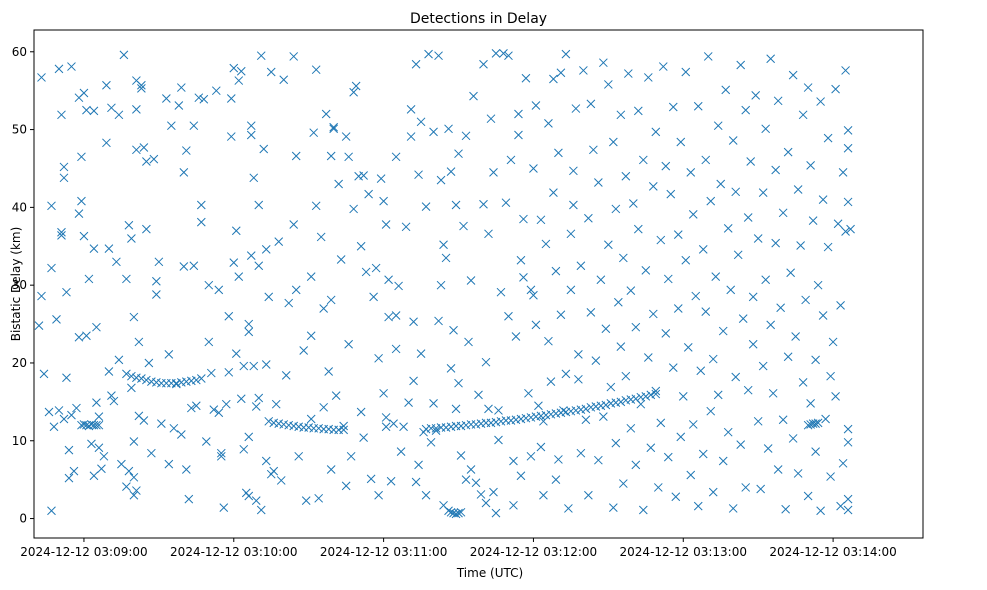 The height and width of the screenshot is (590, 987). I want to click on x-axis-label: Time (UTC), so click(489, 573).